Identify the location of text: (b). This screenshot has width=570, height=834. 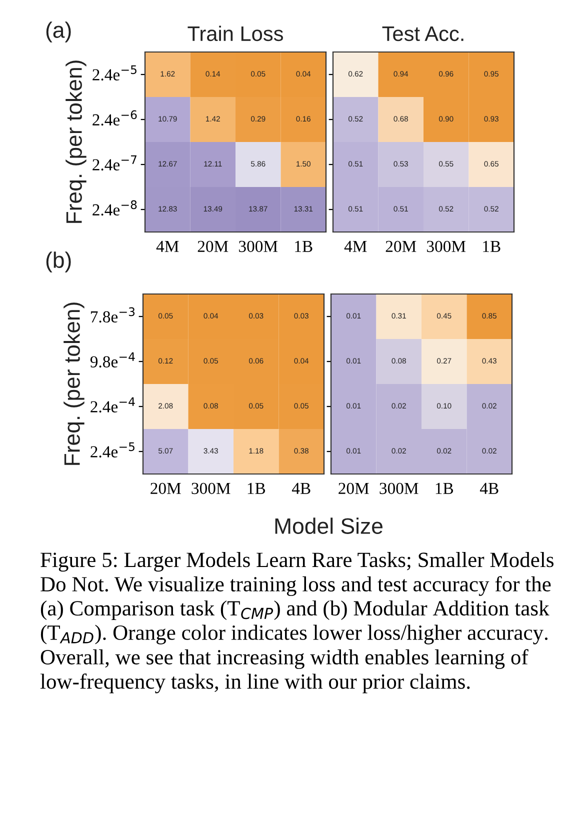
(58, 262).